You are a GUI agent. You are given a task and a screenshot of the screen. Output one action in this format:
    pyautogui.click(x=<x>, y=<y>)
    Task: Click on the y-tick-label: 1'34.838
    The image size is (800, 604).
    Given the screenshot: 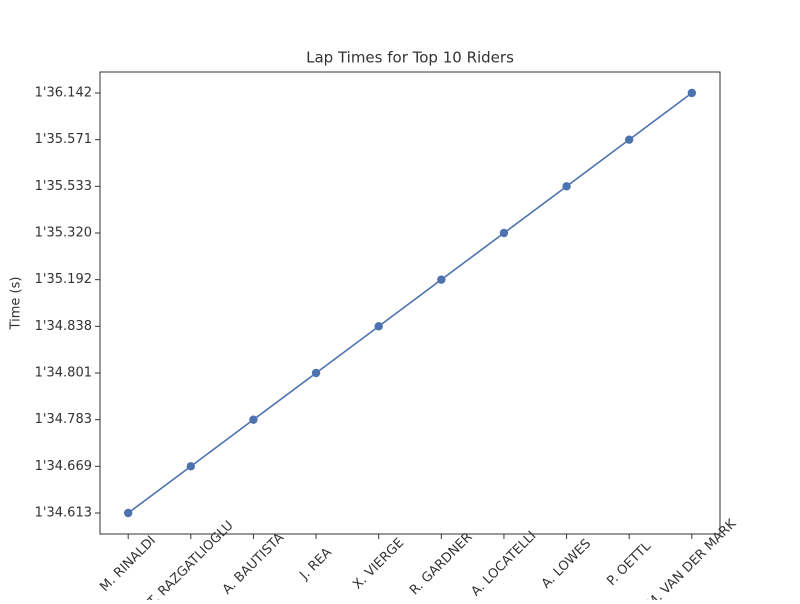 What is the action you would take?
    pyautogui.click(x=63, y=326)
    